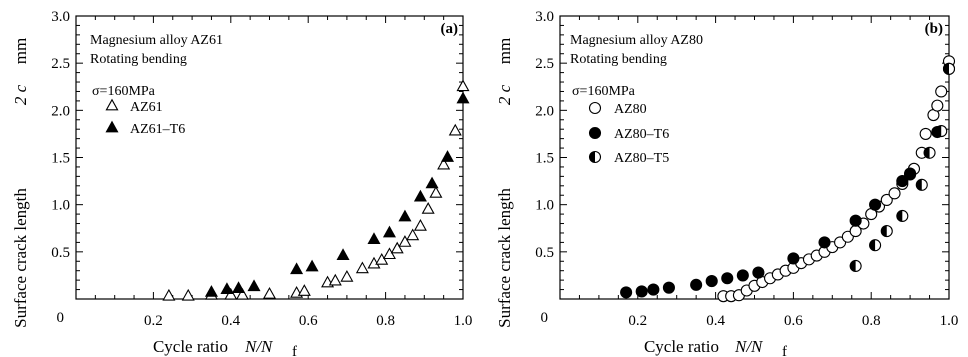 The image size is (968, 357). Describe the element at coordinates (60, 135) in the screenshot. I see `y-tick-labels-a: 0.5 1.0 1.5 2.0 2.5 3.0` at that location.